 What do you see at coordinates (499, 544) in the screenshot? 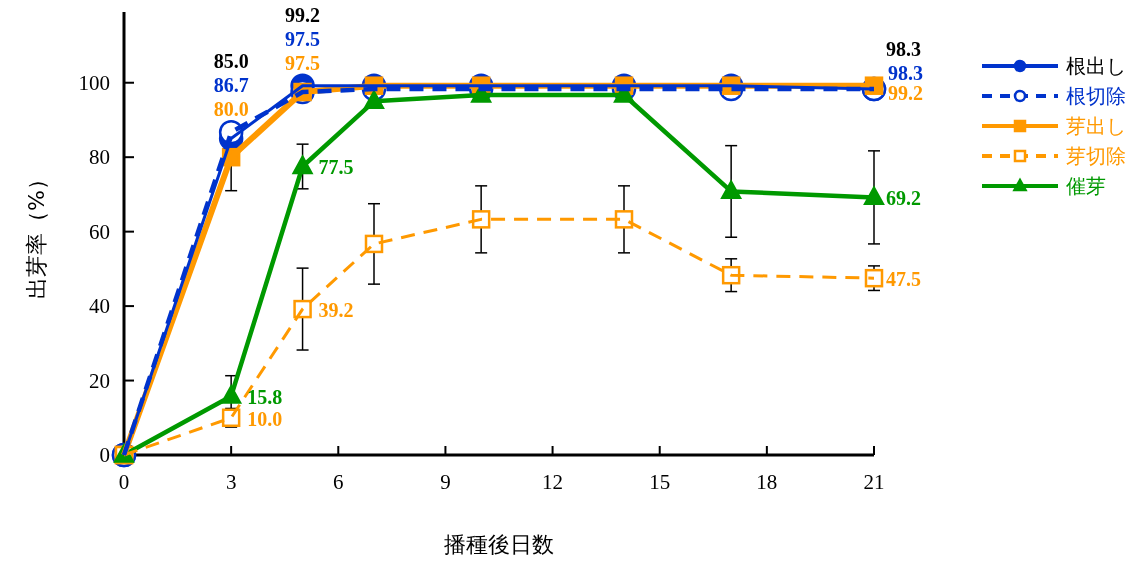
I see `x-axis-title: 播種後日数` at bounding box center [499, 544].